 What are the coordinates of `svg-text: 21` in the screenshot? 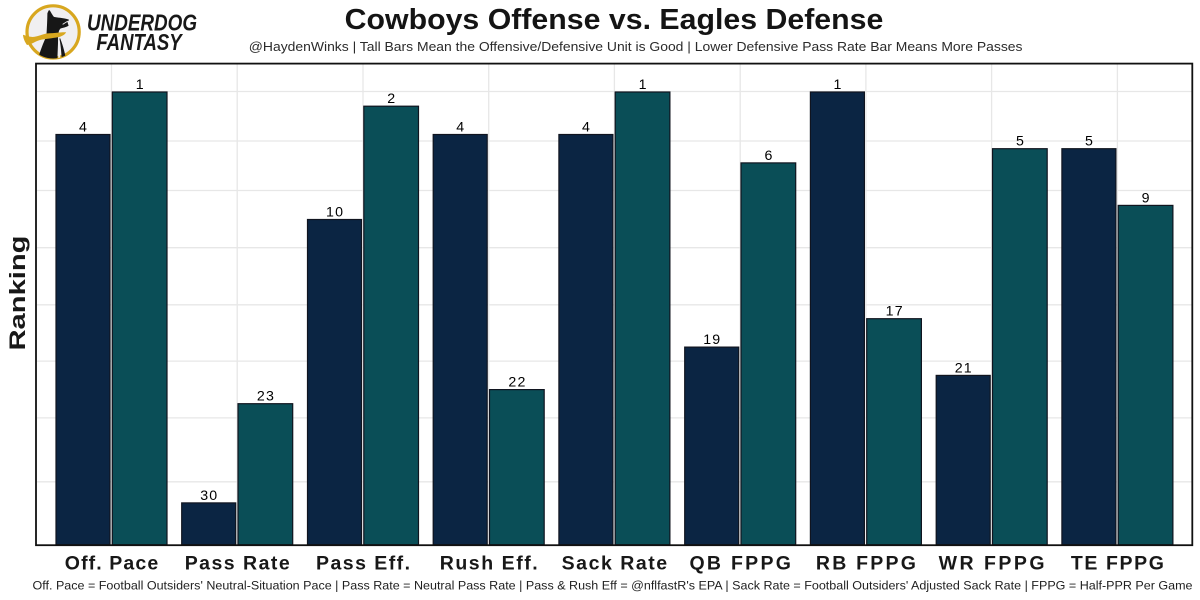 It's located at (963, 368).